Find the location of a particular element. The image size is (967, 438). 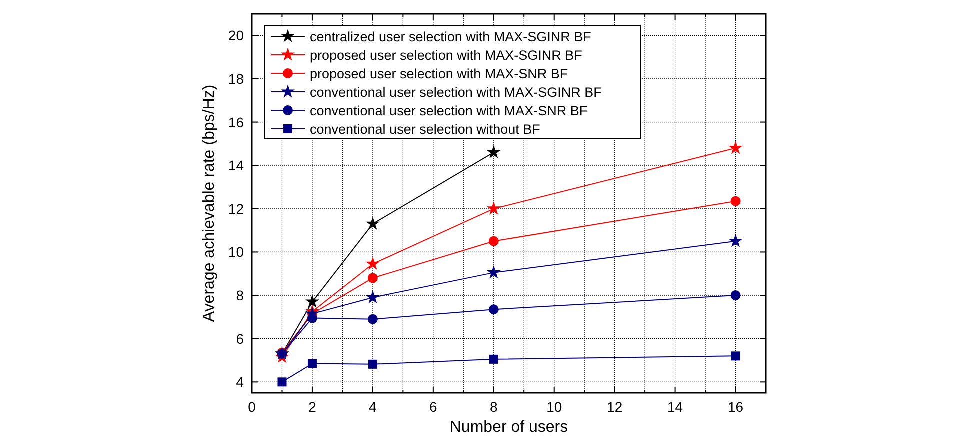

legend-label: conventional user selection with MAX-SGINR BF is located at coordinates (456, 92).